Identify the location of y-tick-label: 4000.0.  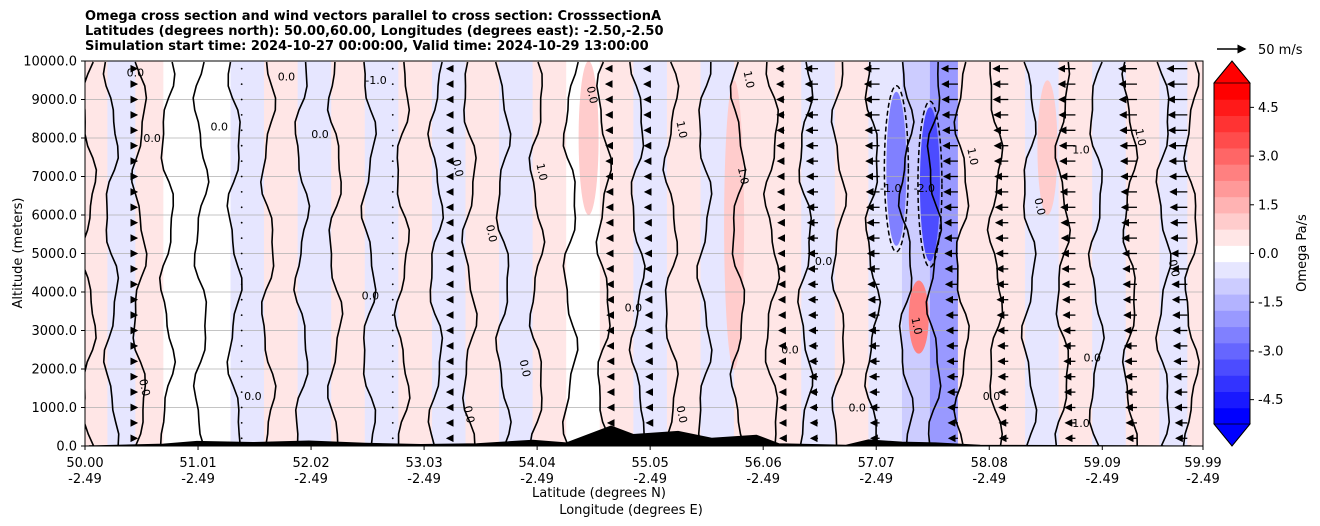
(55, 293).